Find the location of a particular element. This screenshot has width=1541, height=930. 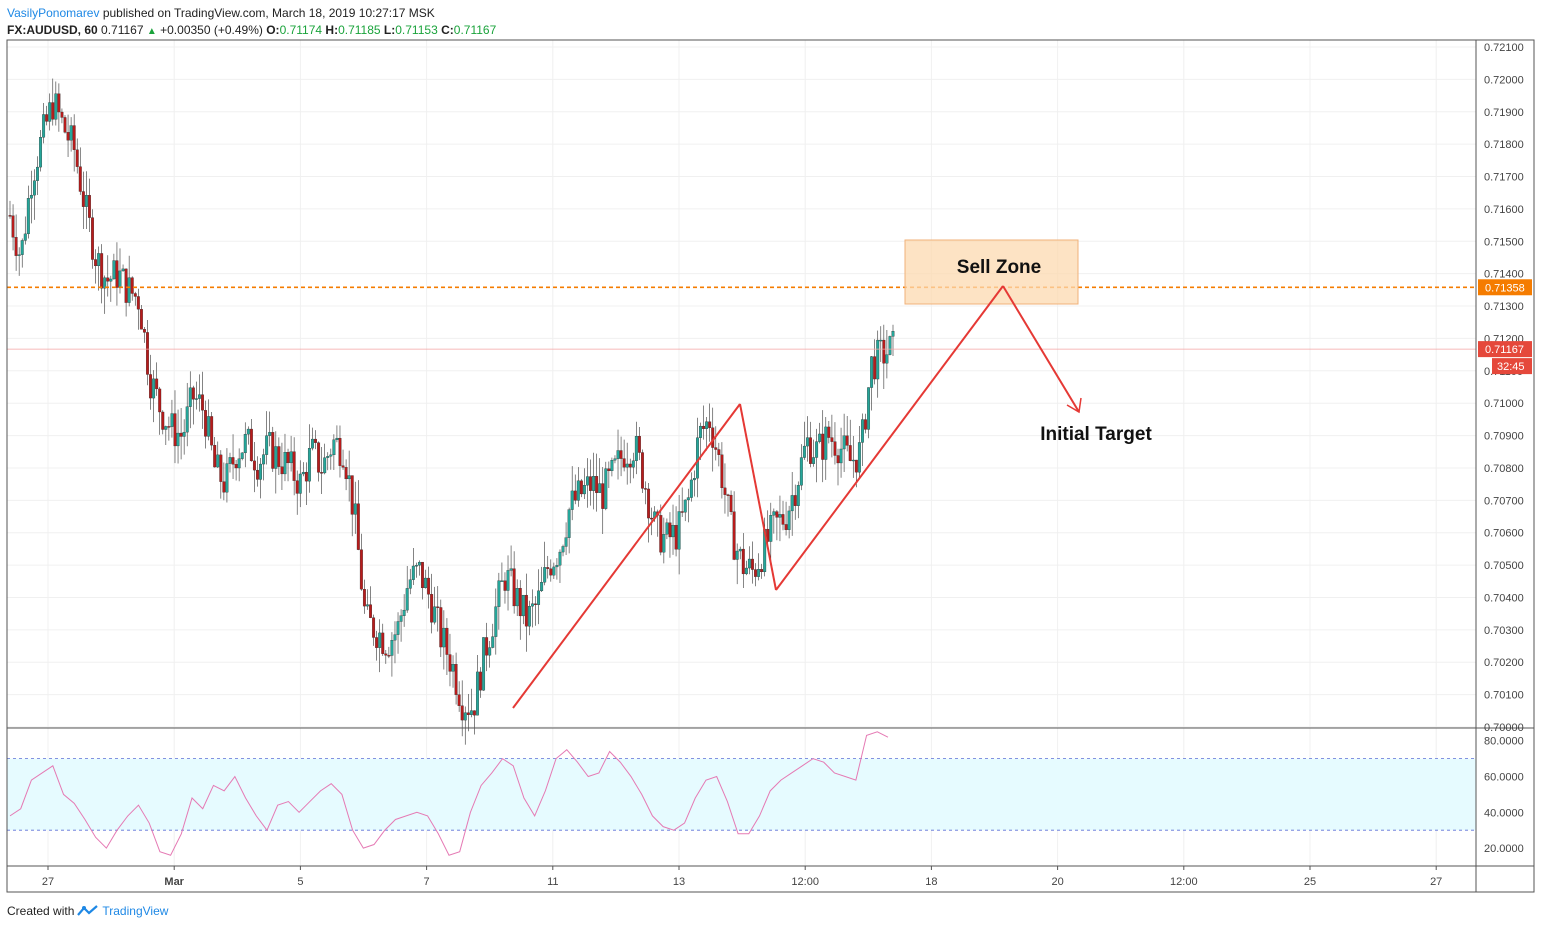

countdown-tag is located at coordinates (1512, 366).